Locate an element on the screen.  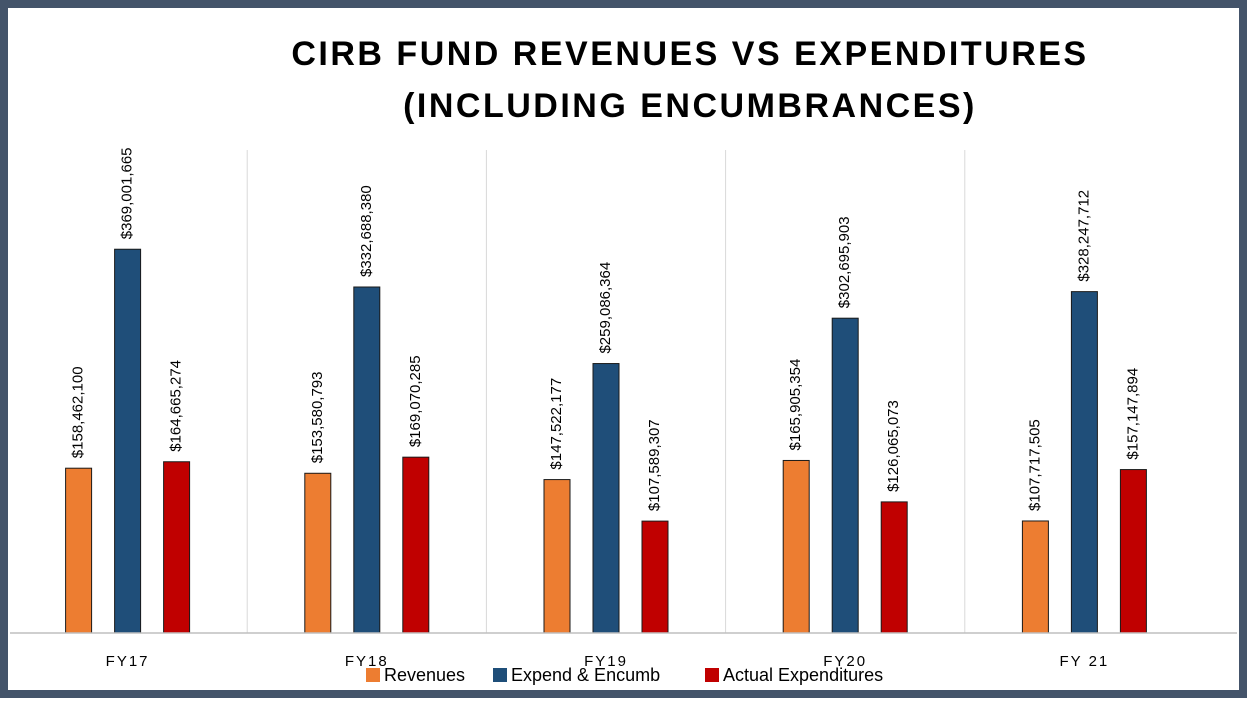
data-label: $164,665,274 is located at coordinates (176, 406).